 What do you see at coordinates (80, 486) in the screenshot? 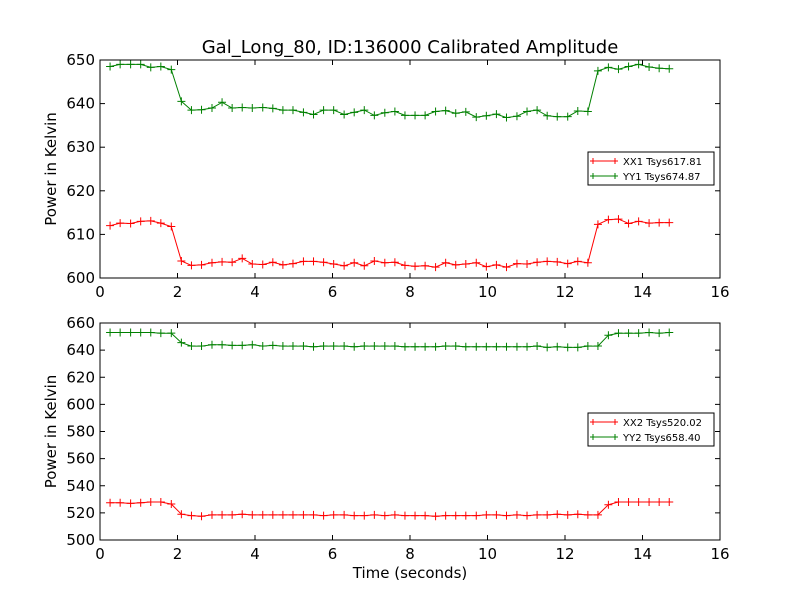
I see `y-tick-label: 540` at bounding box center [80, 486].